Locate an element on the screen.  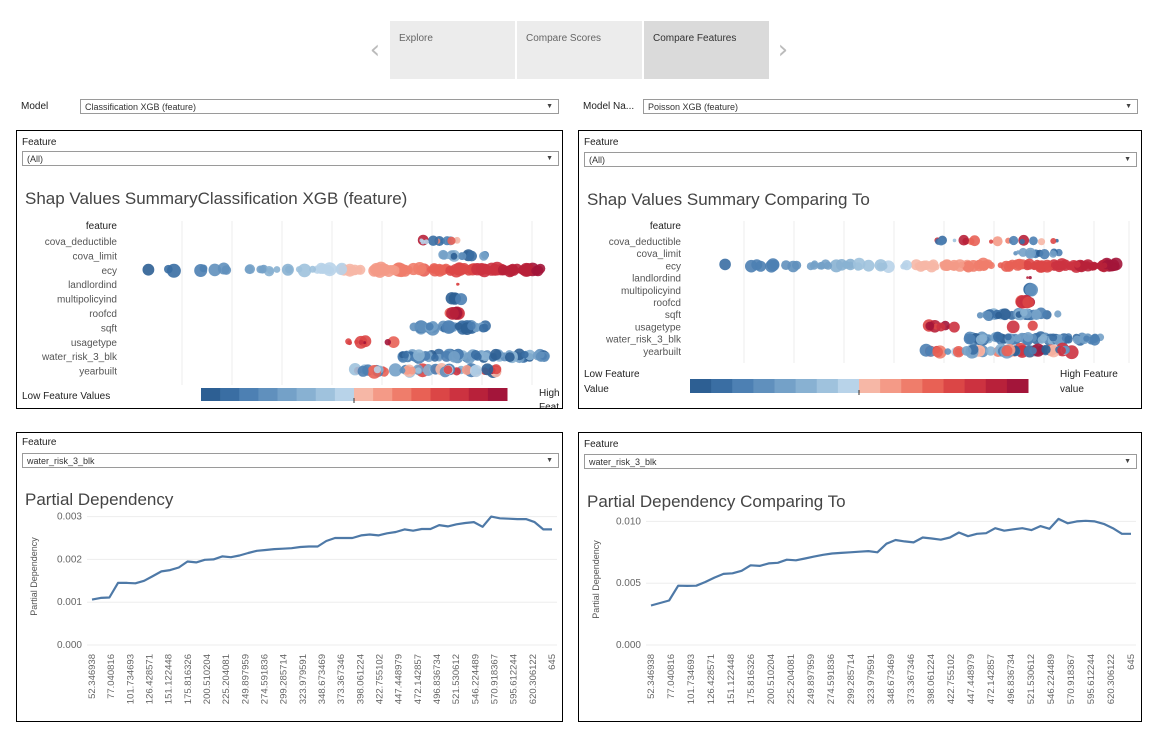
x-tick-label: 200.510204 is located at coordinates (771, 679).